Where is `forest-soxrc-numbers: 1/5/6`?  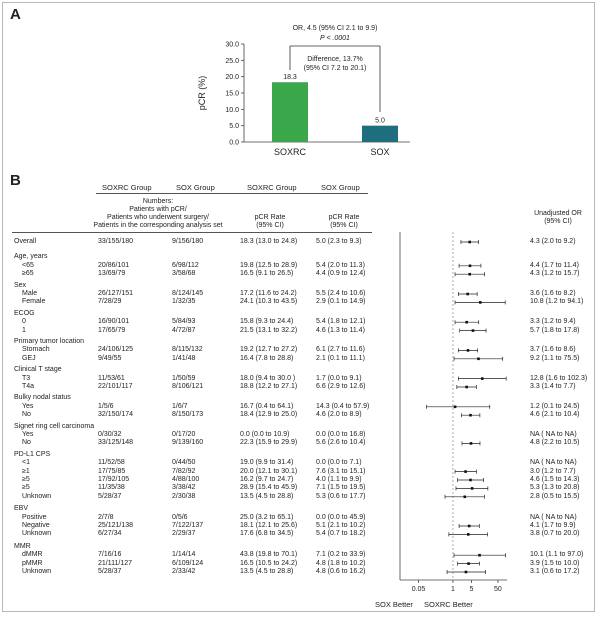
forest-soxrc-numbers: 1/5/6 is located at coordinates (106, 406).